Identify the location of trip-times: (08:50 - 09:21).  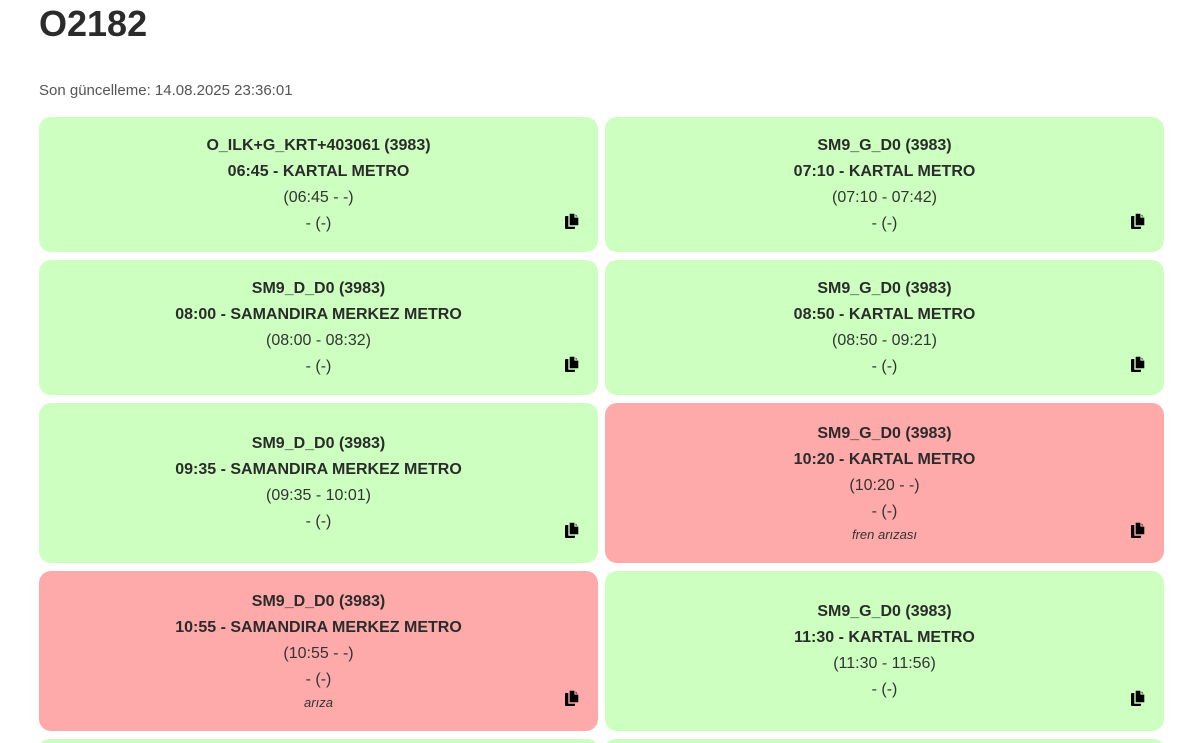
(884, 340).